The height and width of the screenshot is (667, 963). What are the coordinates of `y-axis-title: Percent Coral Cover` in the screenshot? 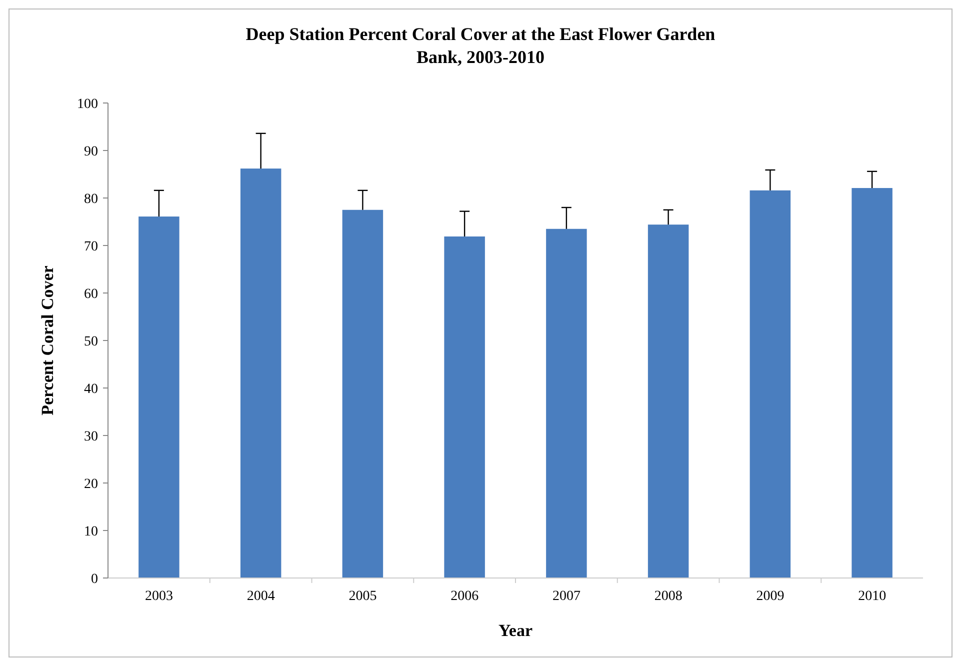 It's located at (47, 340).